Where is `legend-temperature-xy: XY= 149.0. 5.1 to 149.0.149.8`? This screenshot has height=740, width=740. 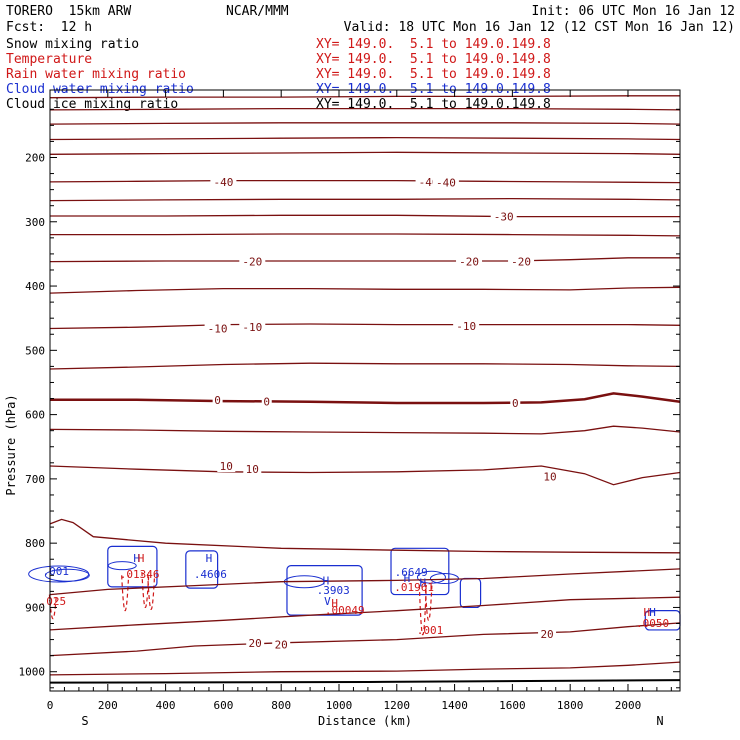
legend-temperature-xy: XY= 149.0. 5.1 to 149.0.149.8 is located at coordinates (433, 59).